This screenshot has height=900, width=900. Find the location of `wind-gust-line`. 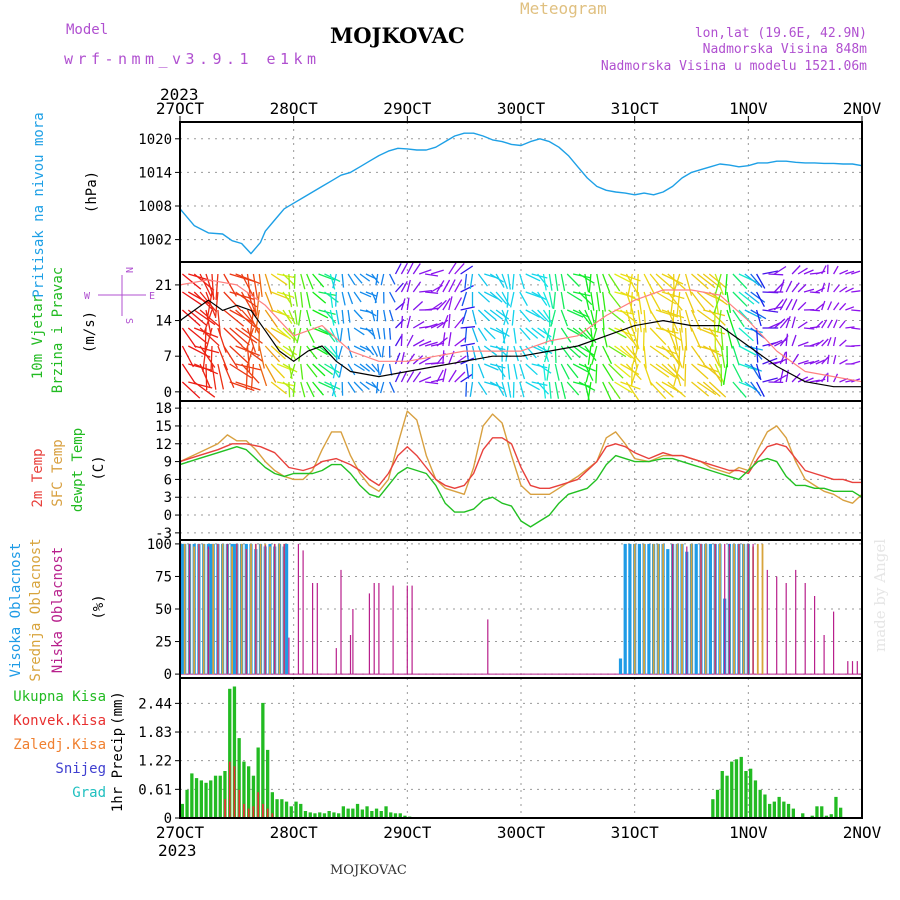

wind-gust-line is located at coordinates (521, 331).